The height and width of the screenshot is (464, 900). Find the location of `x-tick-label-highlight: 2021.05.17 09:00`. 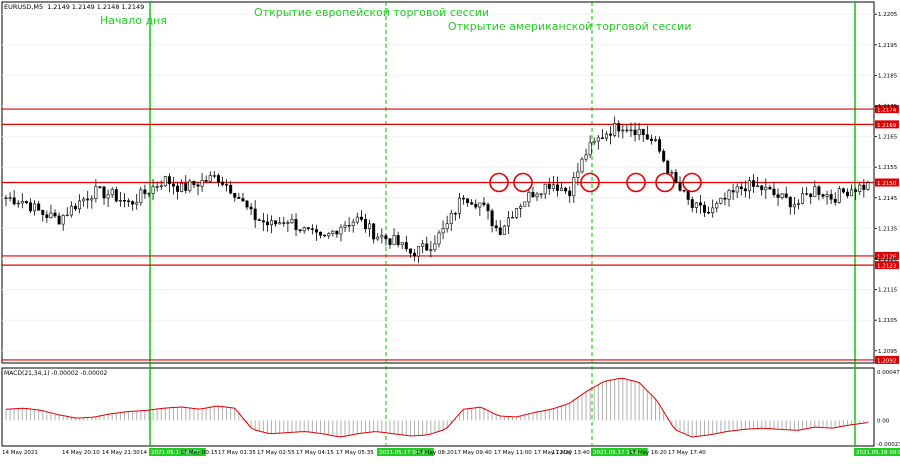

x-tick-label-highlight: 2021.05.17 09:00 is located at coordinates (404, 453).